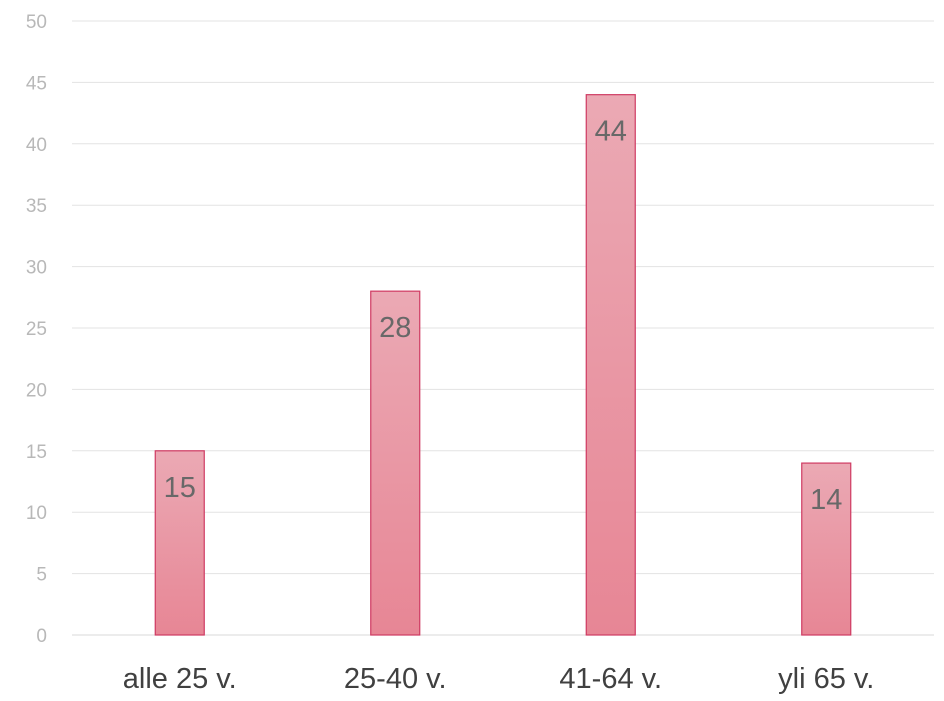 This screenshot has height=701, width=944. Describe the element at coordinates (499, 679) in the screenshot. I see `x-axis: alle 25 v. 25-40 v. 41-64 v. yli 65 v.` at that location.